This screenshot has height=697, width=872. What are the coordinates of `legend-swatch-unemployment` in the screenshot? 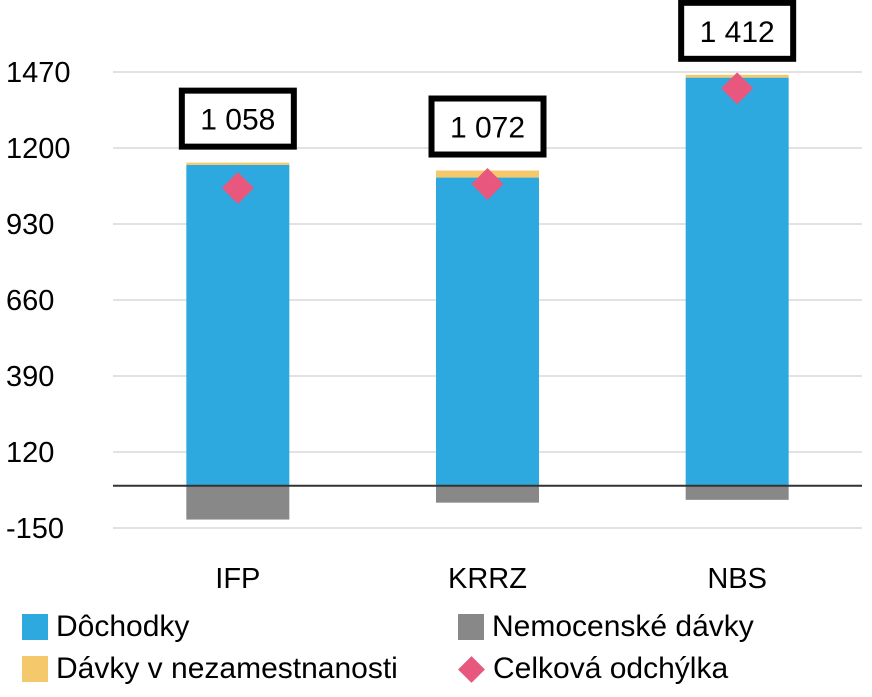 It's located at (35, 669).